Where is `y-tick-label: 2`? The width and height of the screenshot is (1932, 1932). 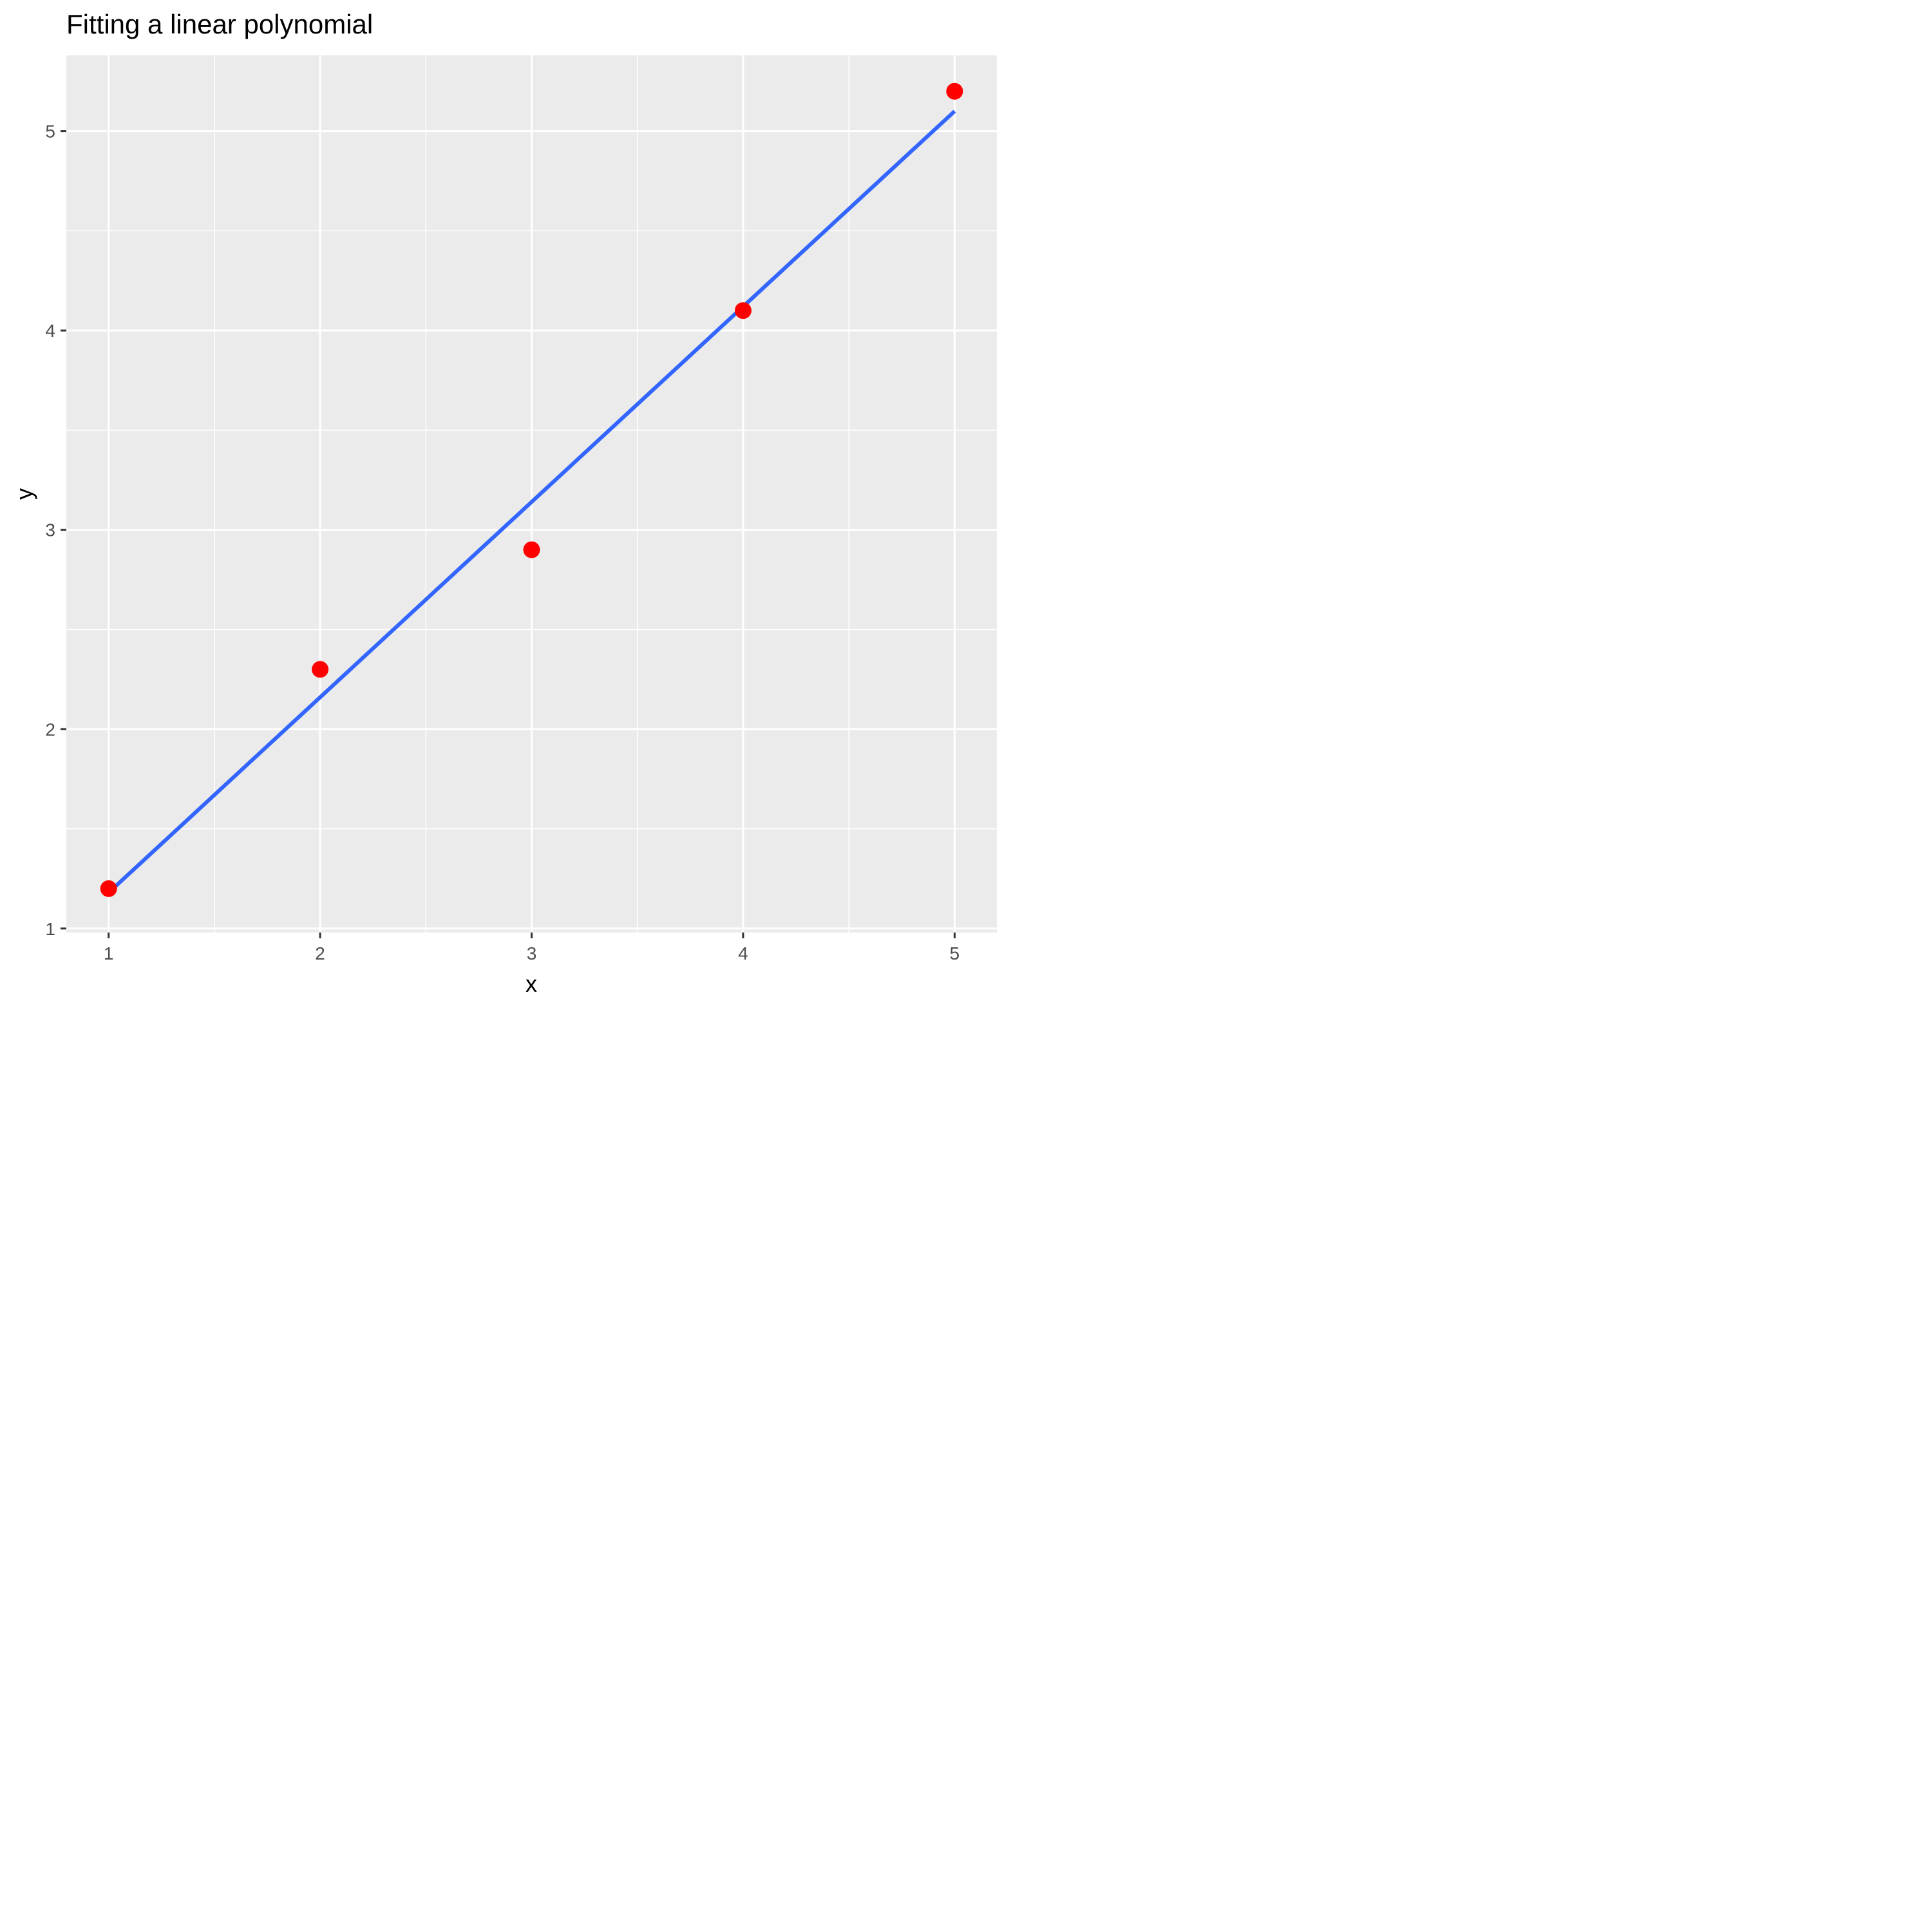
y-tick-label: 2 is located at coordinates (50, 729).